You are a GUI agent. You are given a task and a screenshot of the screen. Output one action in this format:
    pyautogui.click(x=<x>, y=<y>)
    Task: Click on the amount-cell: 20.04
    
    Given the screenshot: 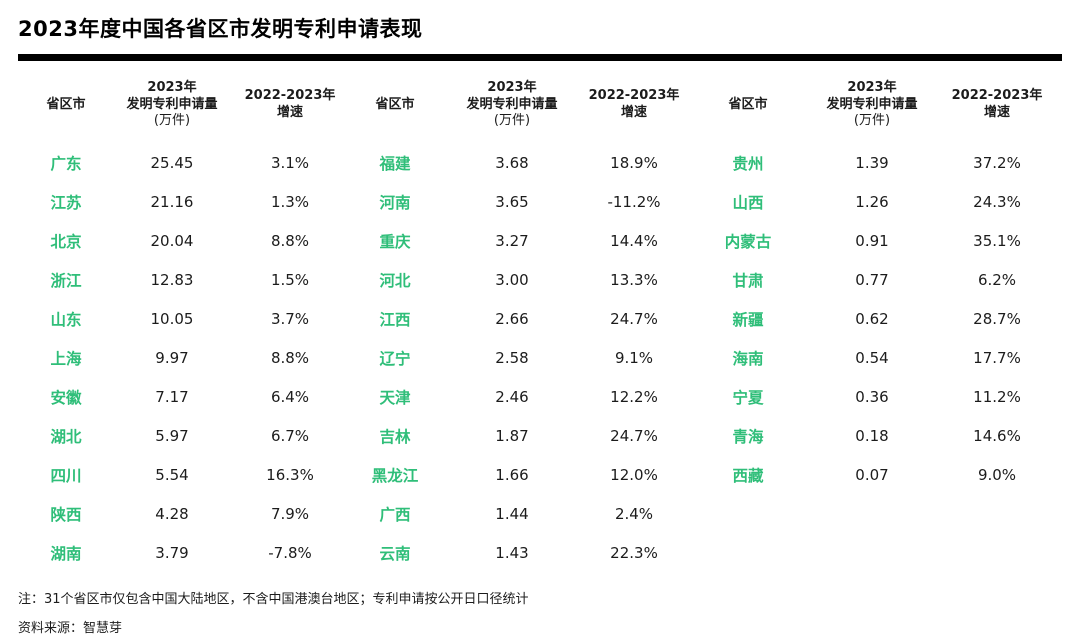 What is the action you would take?
    pyautogui.click(x=172, y=240)
    